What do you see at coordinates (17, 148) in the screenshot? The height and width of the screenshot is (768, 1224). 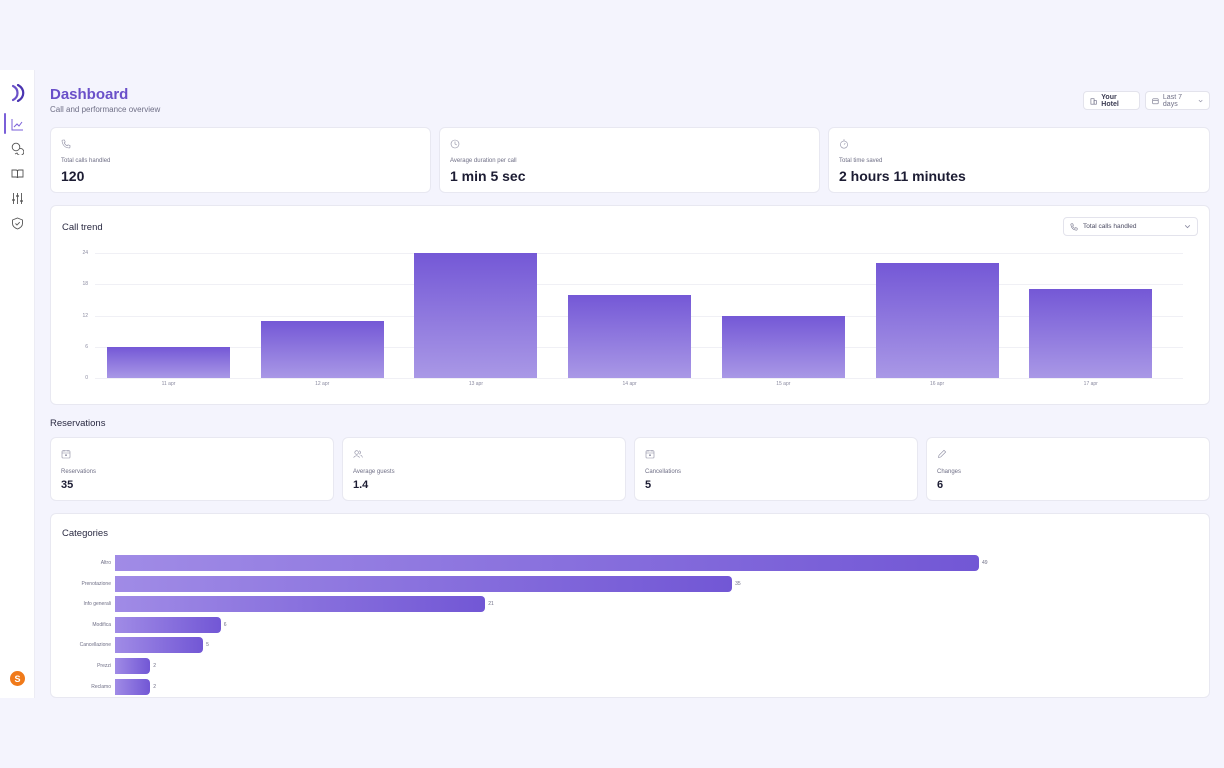 I see `chat-bubbles-icon` at bounding box center [17, 148].